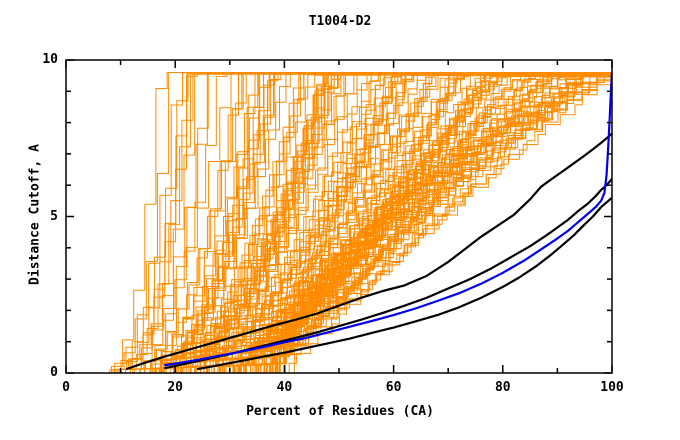 The width and height of the screenshot is (680, 440). I want to click on x-axis-label: Percent of Residues (CA), so click(340, 411).